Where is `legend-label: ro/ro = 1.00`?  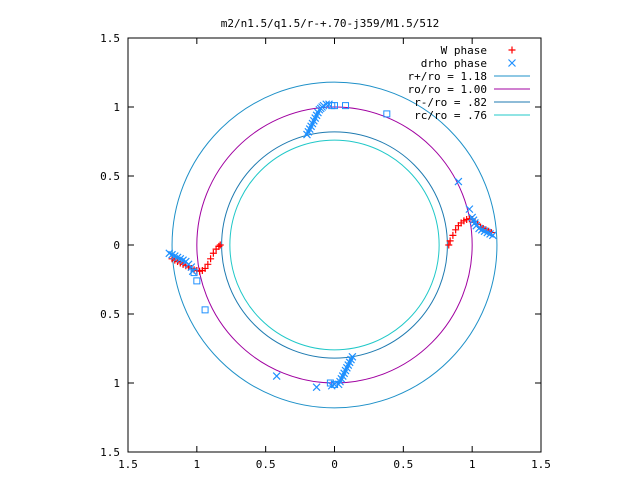
legend-label: ro/ro = 1.00 is located at coordinates (447, 89).